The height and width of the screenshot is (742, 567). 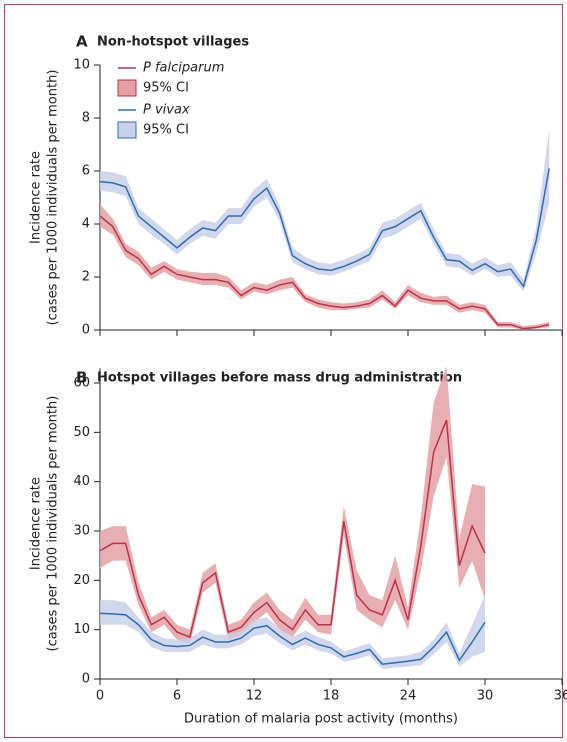 I want to click on y-tick-label: 2, so click(x=86, y=277).